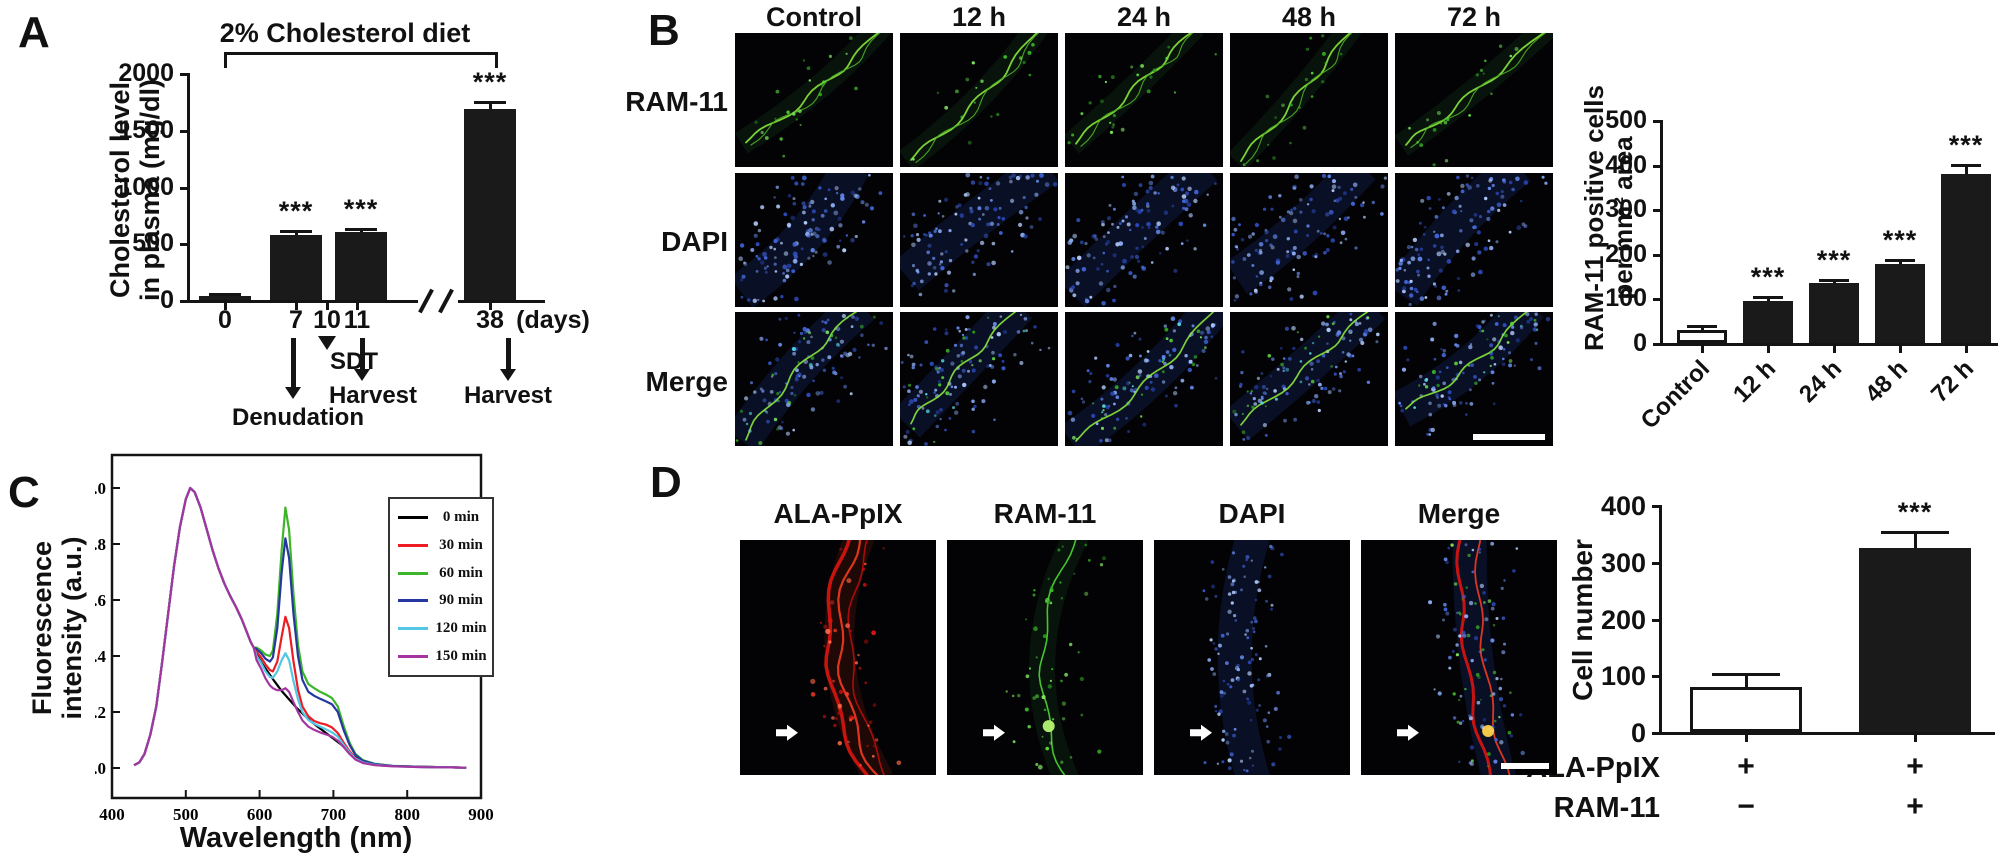 Image resolution: width=2007 pixels, height=859 pixels. Describe the element at coordinates (296, 320) in the screenshot. I see `a-chart-x-tick-label: 7` at that location.